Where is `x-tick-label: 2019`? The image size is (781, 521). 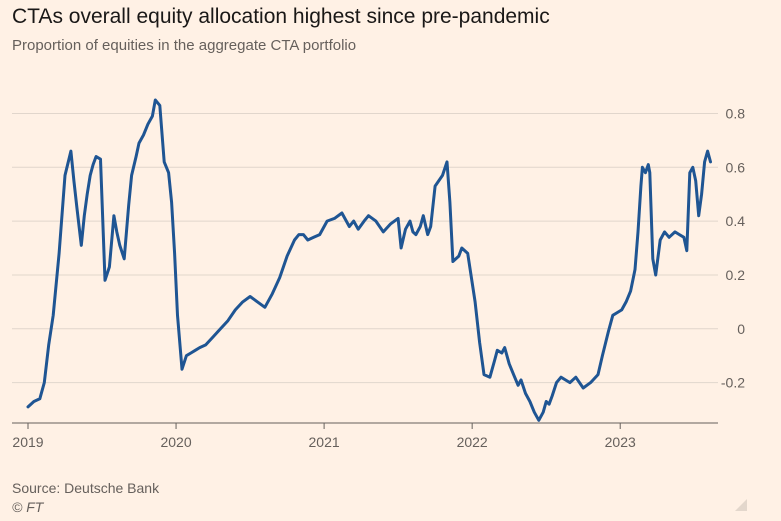
x-tick-label: 2019 is located at coordinates (27, 442).